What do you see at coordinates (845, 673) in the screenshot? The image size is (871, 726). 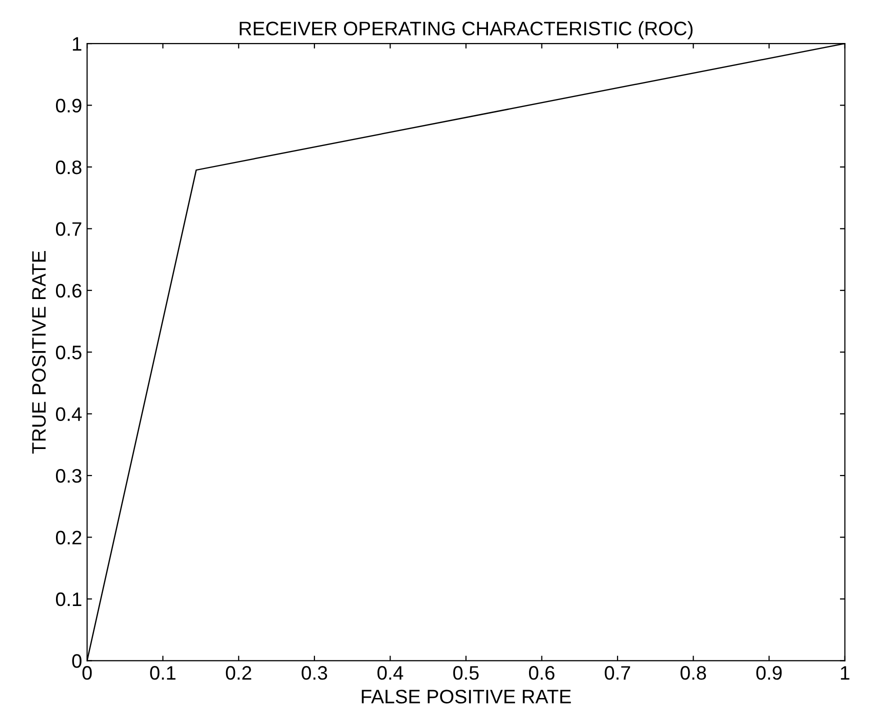 I see `x-tick-label: 1` at bounding box center [845, 673].